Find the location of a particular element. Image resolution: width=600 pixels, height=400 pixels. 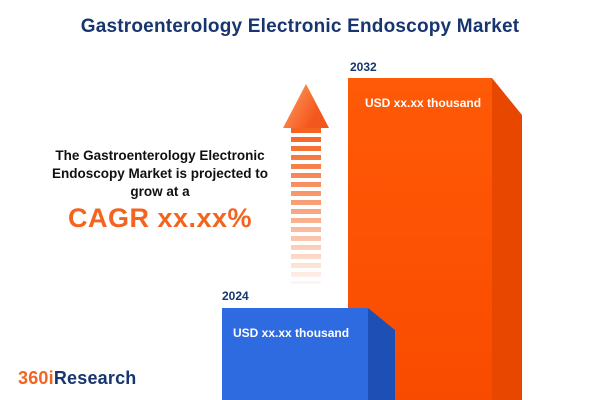

bar-2032-value-label: USD xx.xx thousand is located at coordinates (423, 103).